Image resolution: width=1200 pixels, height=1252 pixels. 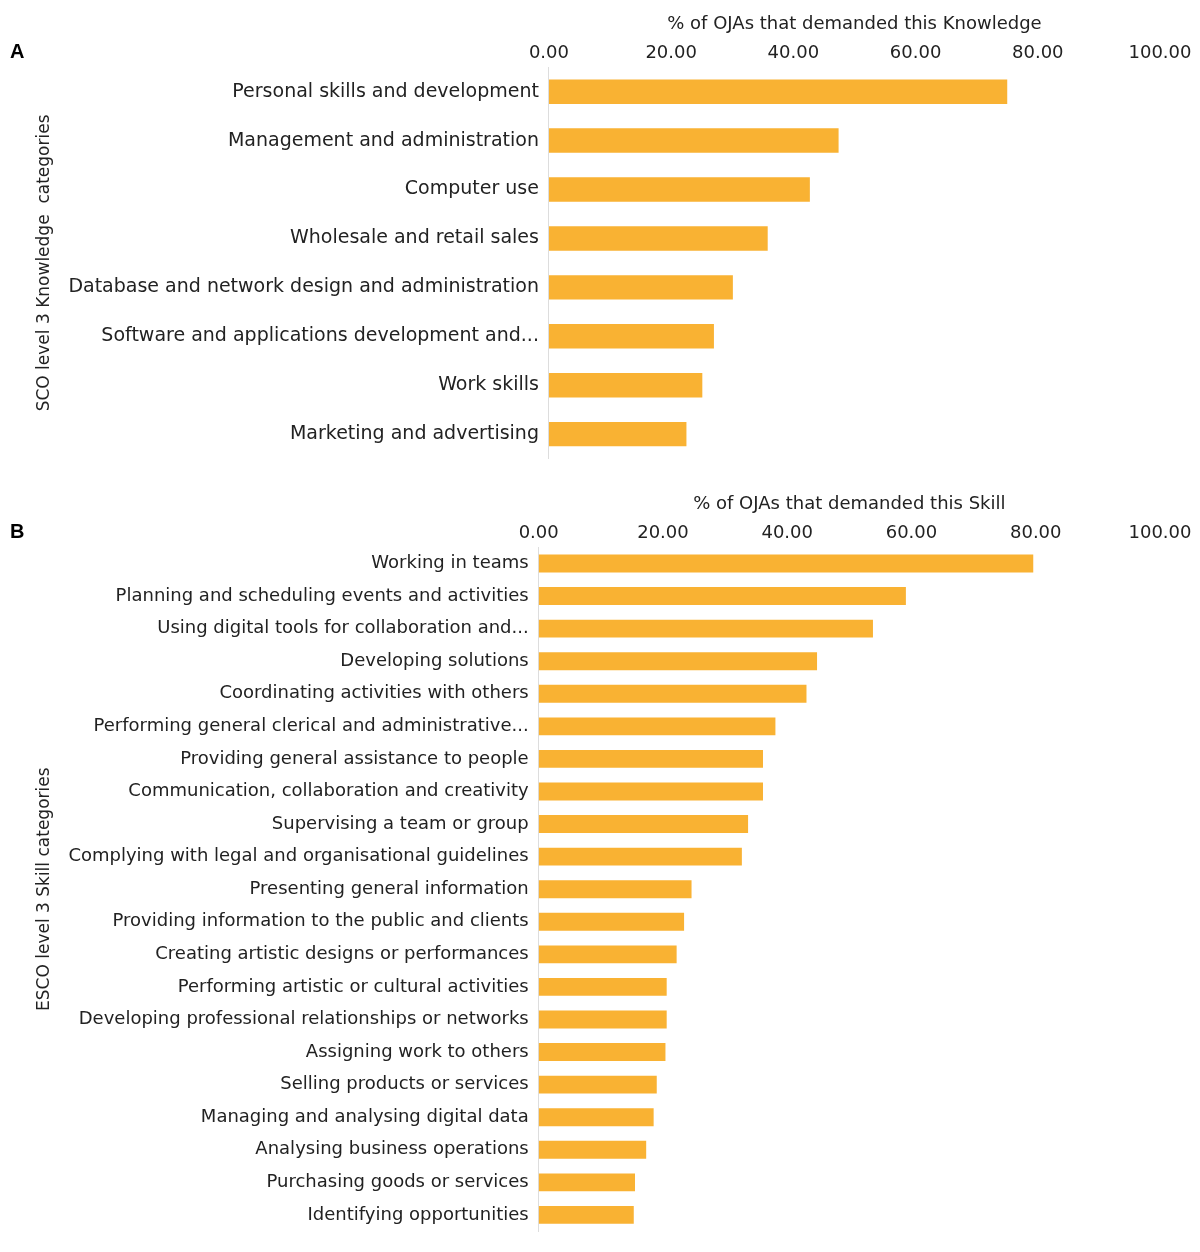 What do you see at coordinates (400, 822) in the screenshot?
I see `y-tick-label: Supervising a team or group` at bounding box center [400, 822].